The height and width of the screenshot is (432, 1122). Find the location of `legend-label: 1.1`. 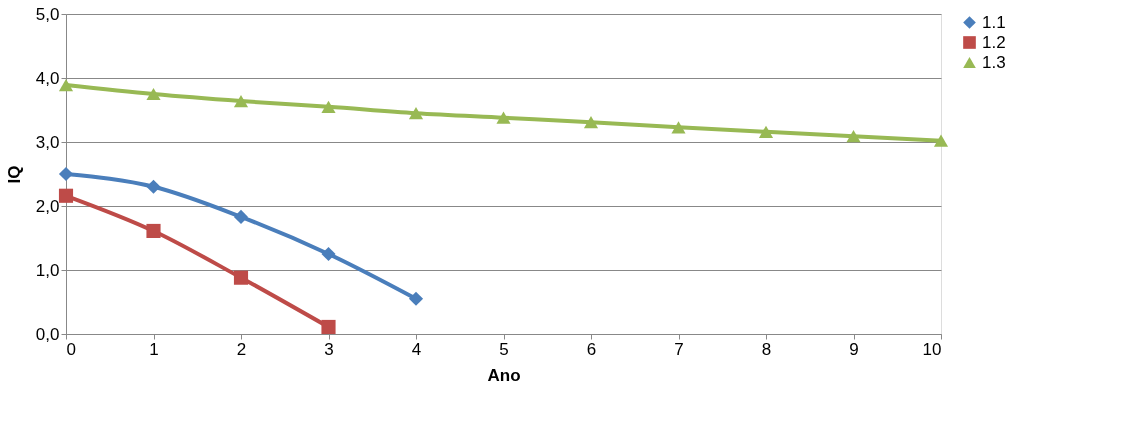

legend-label: 1.1 is located at coordinates (994, 22).